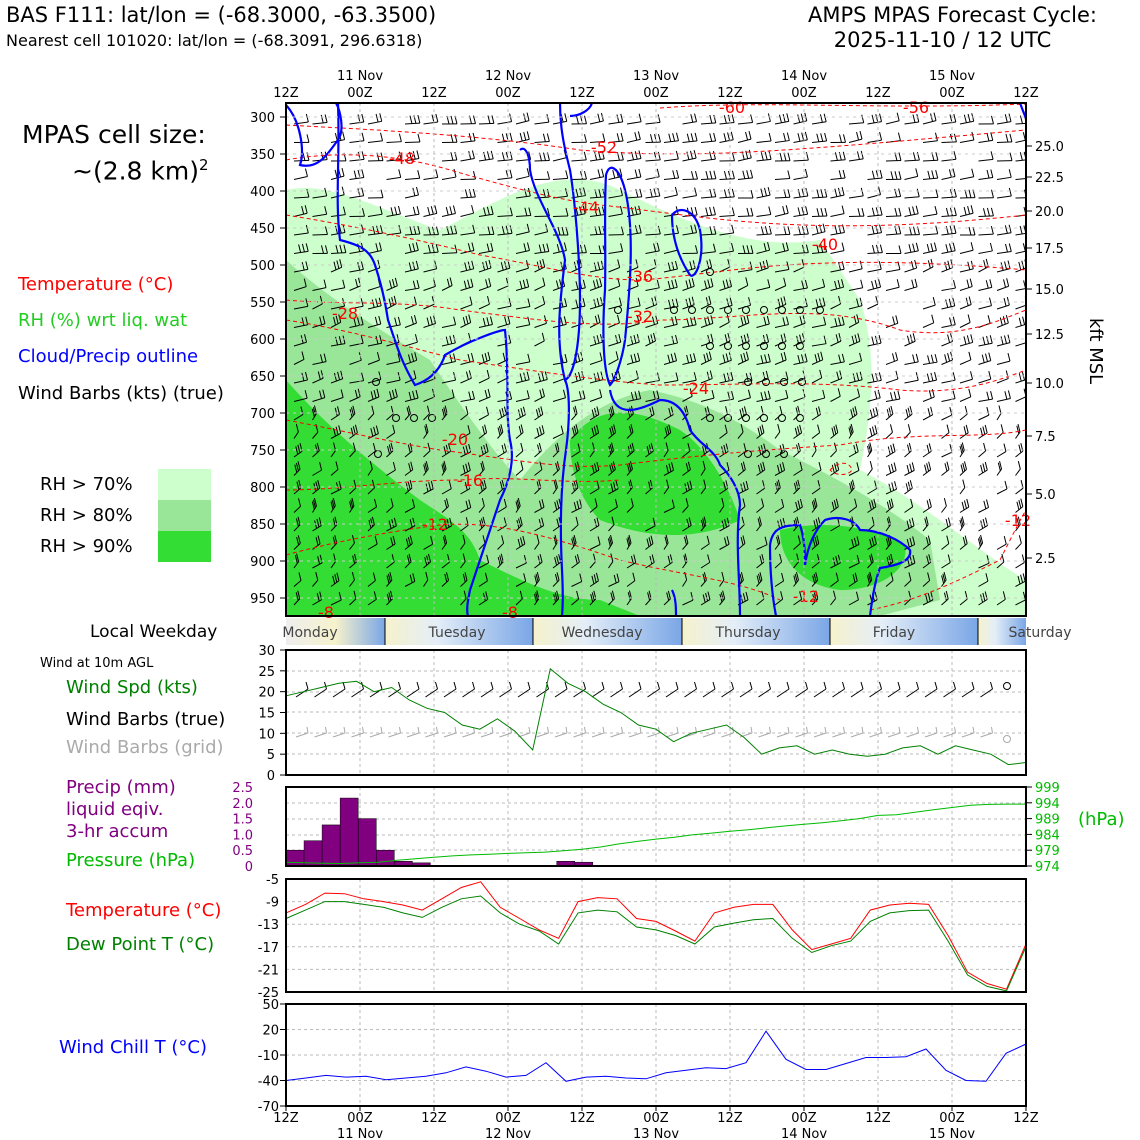 This screenshot has height=1140, width=1140. I want to click on header-station: BAS F111: lat/lon = (-68.3000, -63.3500), so click(221, 15).